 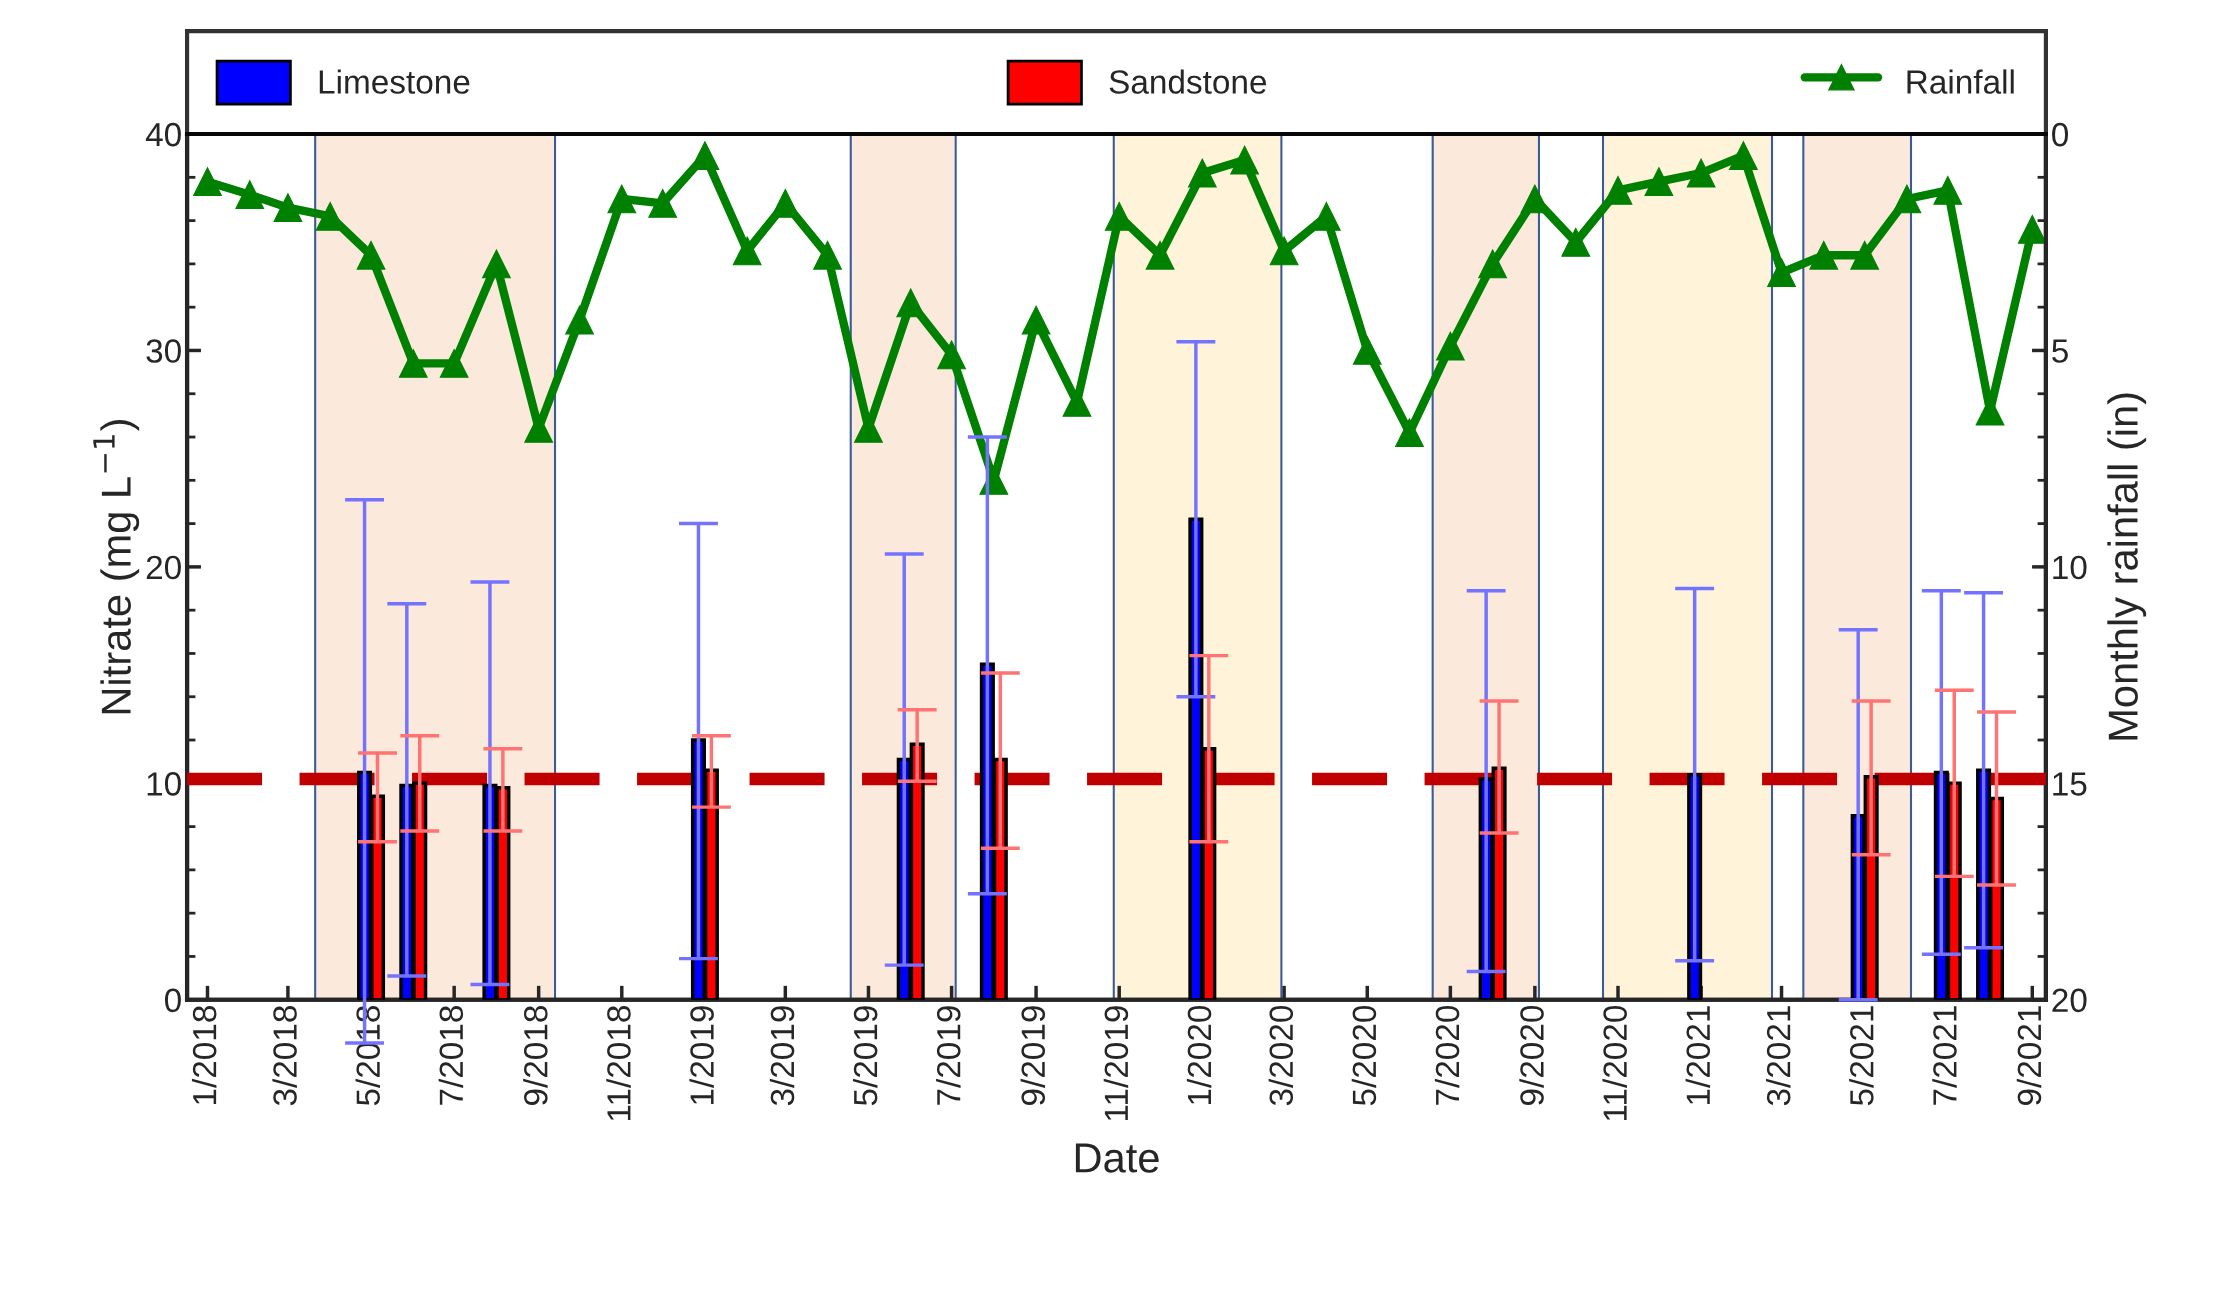 What do you see at coordinates (865, 1056) in the screenshot?
I see `x-tick-label: 5/2019` at bounding box center [865, 1056].